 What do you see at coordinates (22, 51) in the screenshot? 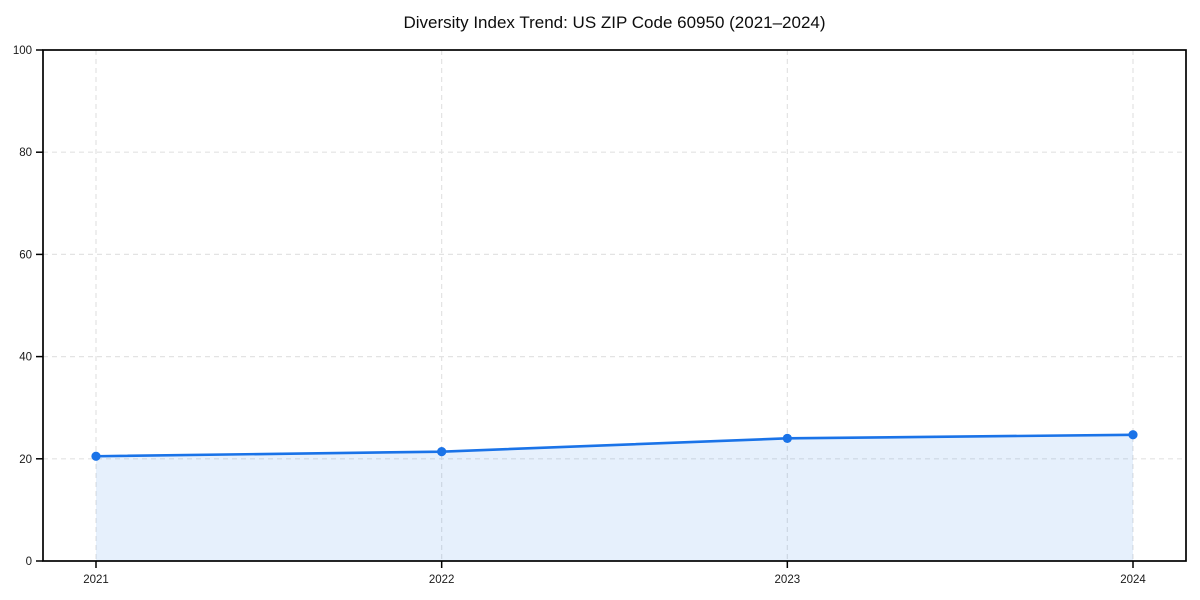
I see `y-tick-label: 100` at bounding box center [22, 51].